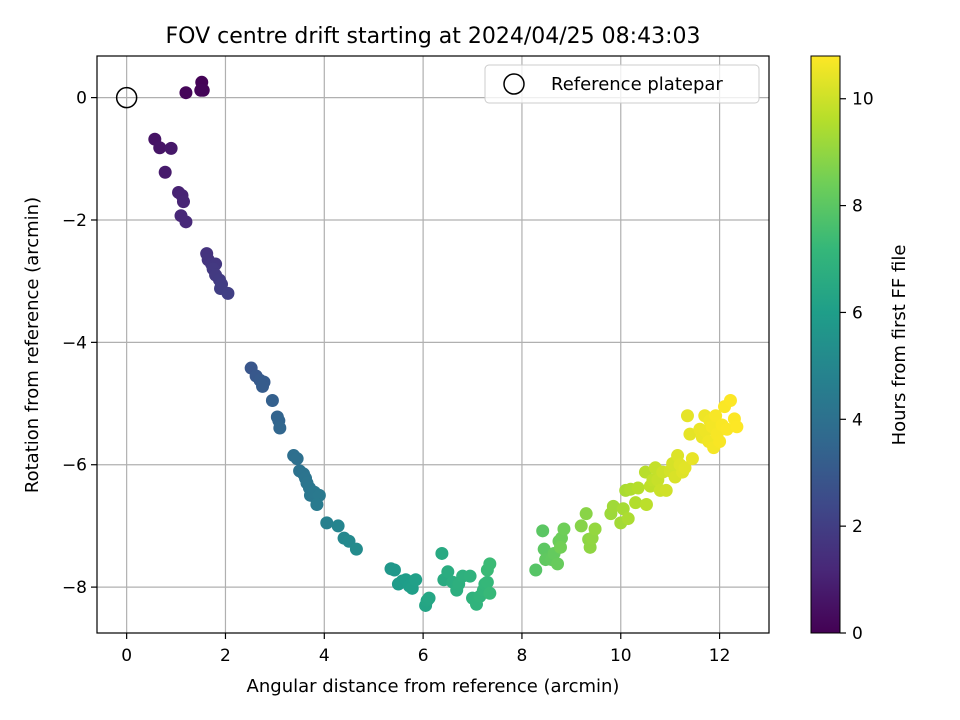  What do you see at coordinates (637, 84) in the screenshot?
I see `legend-label: Reference platepar` at bounding box center [637, 84].